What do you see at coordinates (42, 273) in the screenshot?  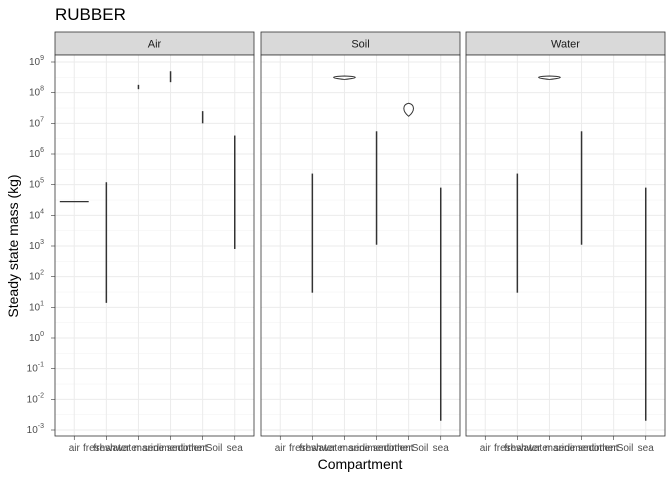 I see `y-tick-exponent: 2` at bounding box center [42, 273].